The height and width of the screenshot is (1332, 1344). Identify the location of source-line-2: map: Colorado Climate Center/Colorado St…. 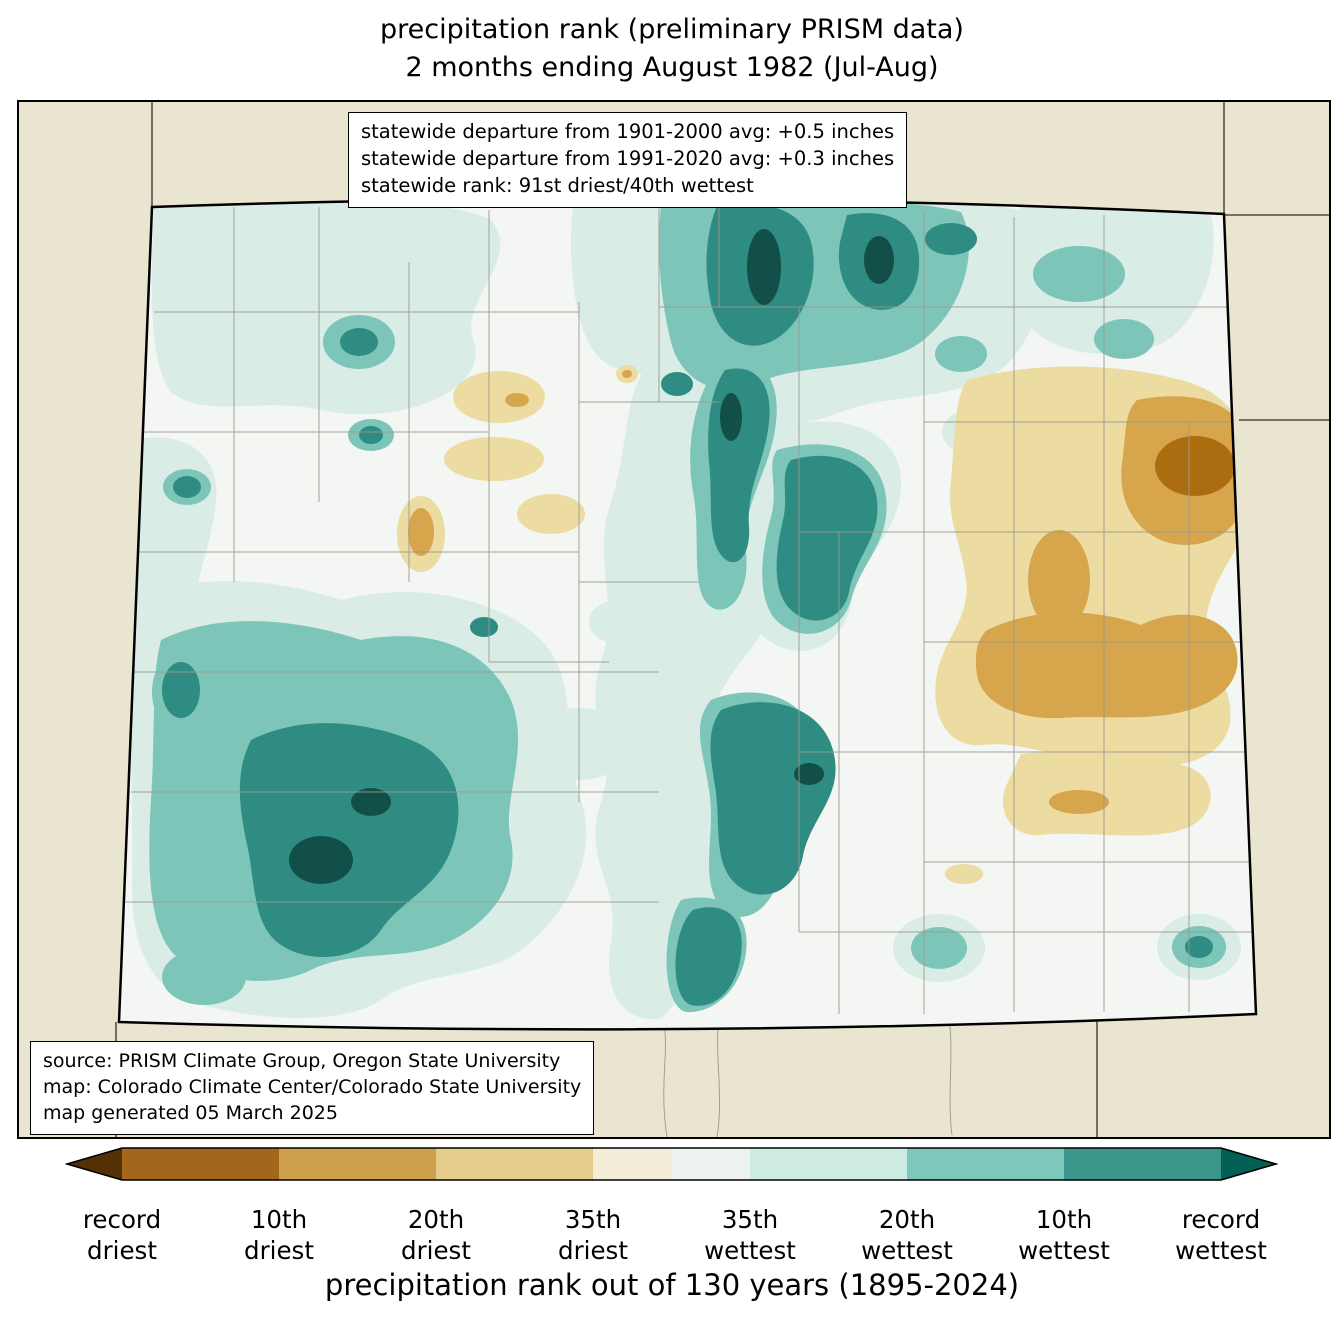
(312, 1087).